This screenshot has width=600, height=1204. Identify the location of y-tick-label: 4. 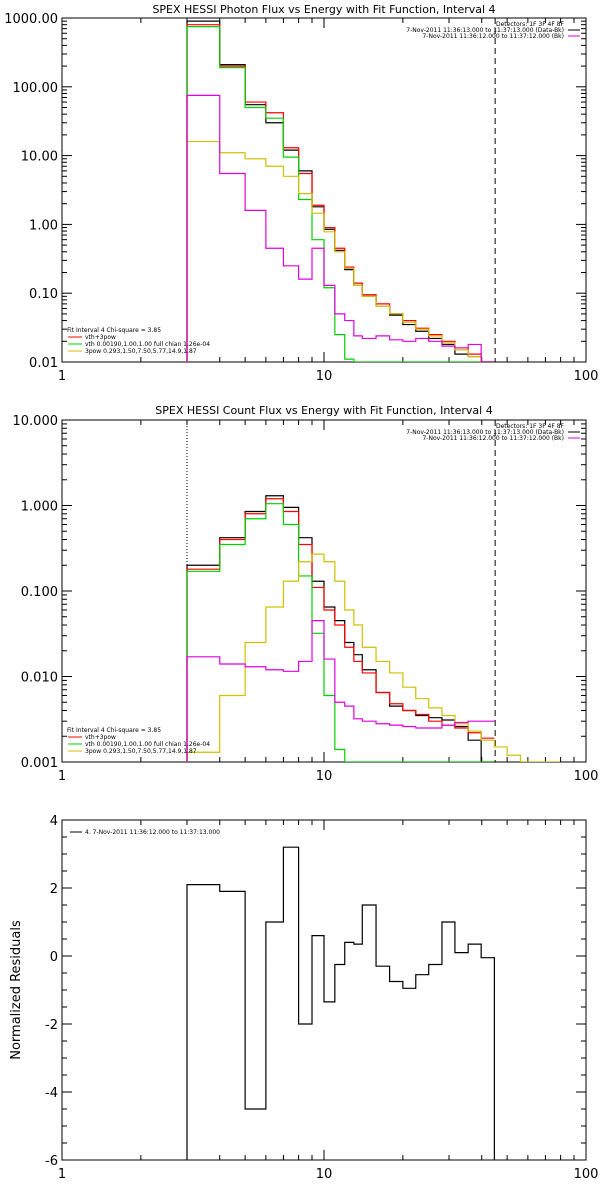
(54, 821).